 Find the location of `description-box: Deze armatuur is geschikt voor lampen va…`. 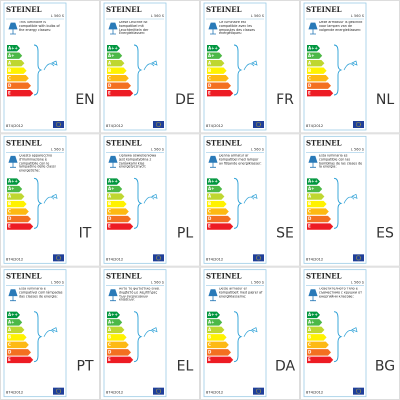

description-box: Deze armatuur is geschikt voor lampen va… is located at coordinates (340, 26).